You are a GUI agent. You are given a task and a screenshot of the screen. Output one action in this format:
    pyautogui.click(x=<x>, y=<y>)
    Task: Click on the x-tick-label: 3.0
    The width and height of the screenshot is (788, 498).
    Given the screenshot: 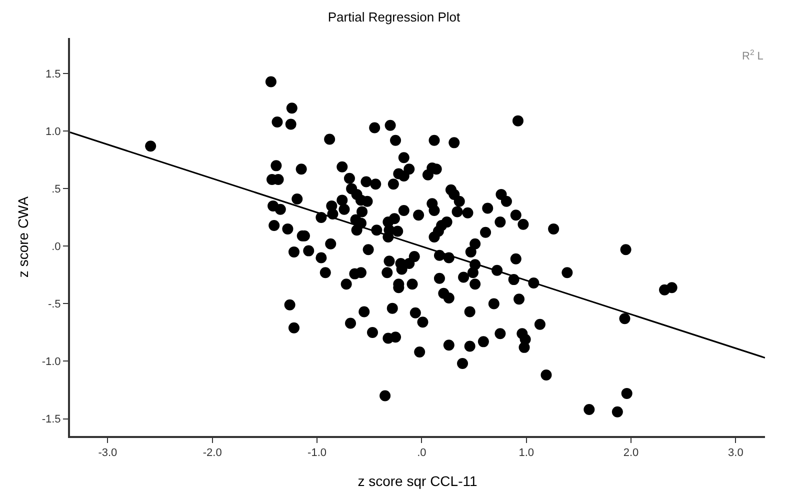 What is the action you would take?
    pyautogui.click(x=736, y=453)
    